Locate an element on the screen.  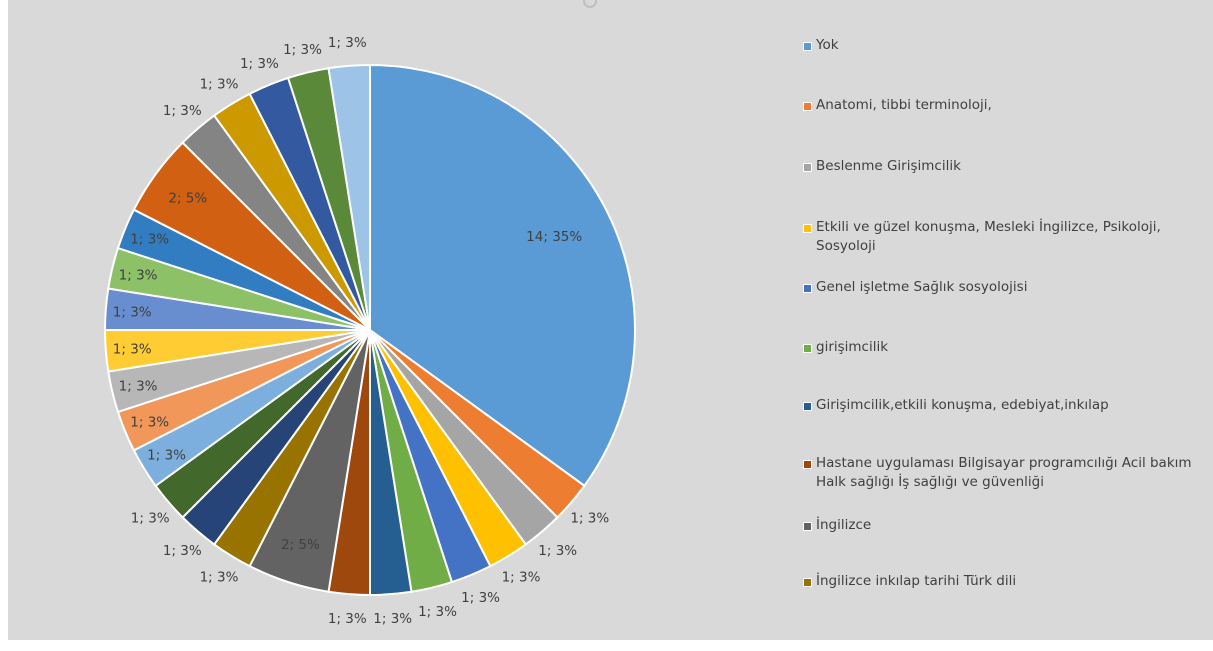
slice-label-8: 2; 5% is located at coordinates (300, 545).